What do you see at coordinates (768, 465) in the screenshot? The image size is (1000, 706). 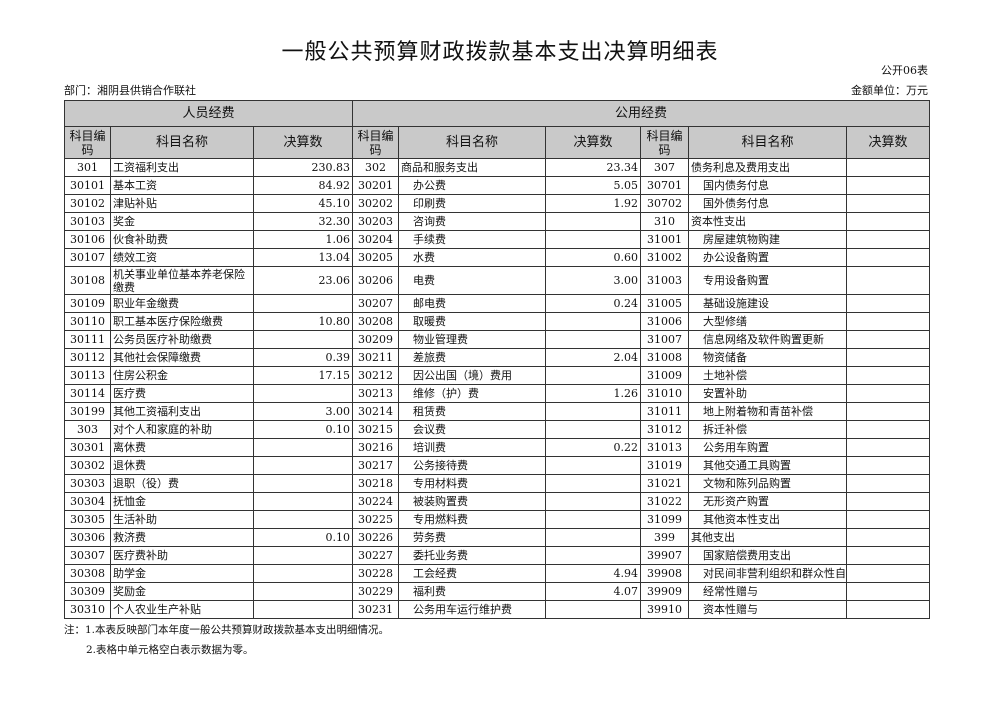 I see `item-name: 其他交通工具购置` at bounding box center [768, 465].